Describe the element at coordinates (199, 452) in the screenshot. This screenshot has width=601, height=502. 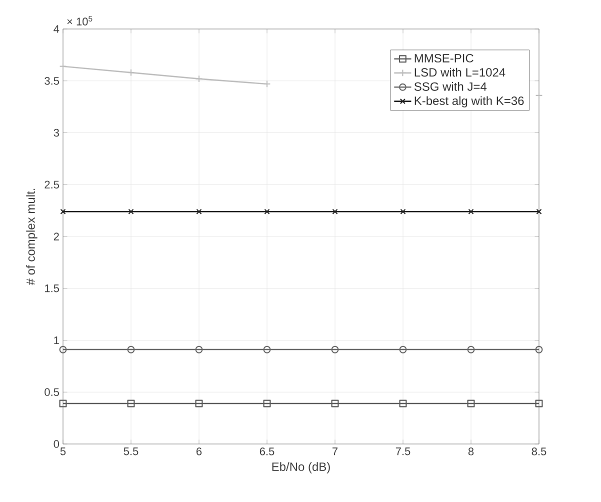
I see `x-tick-label: 6` at that location.